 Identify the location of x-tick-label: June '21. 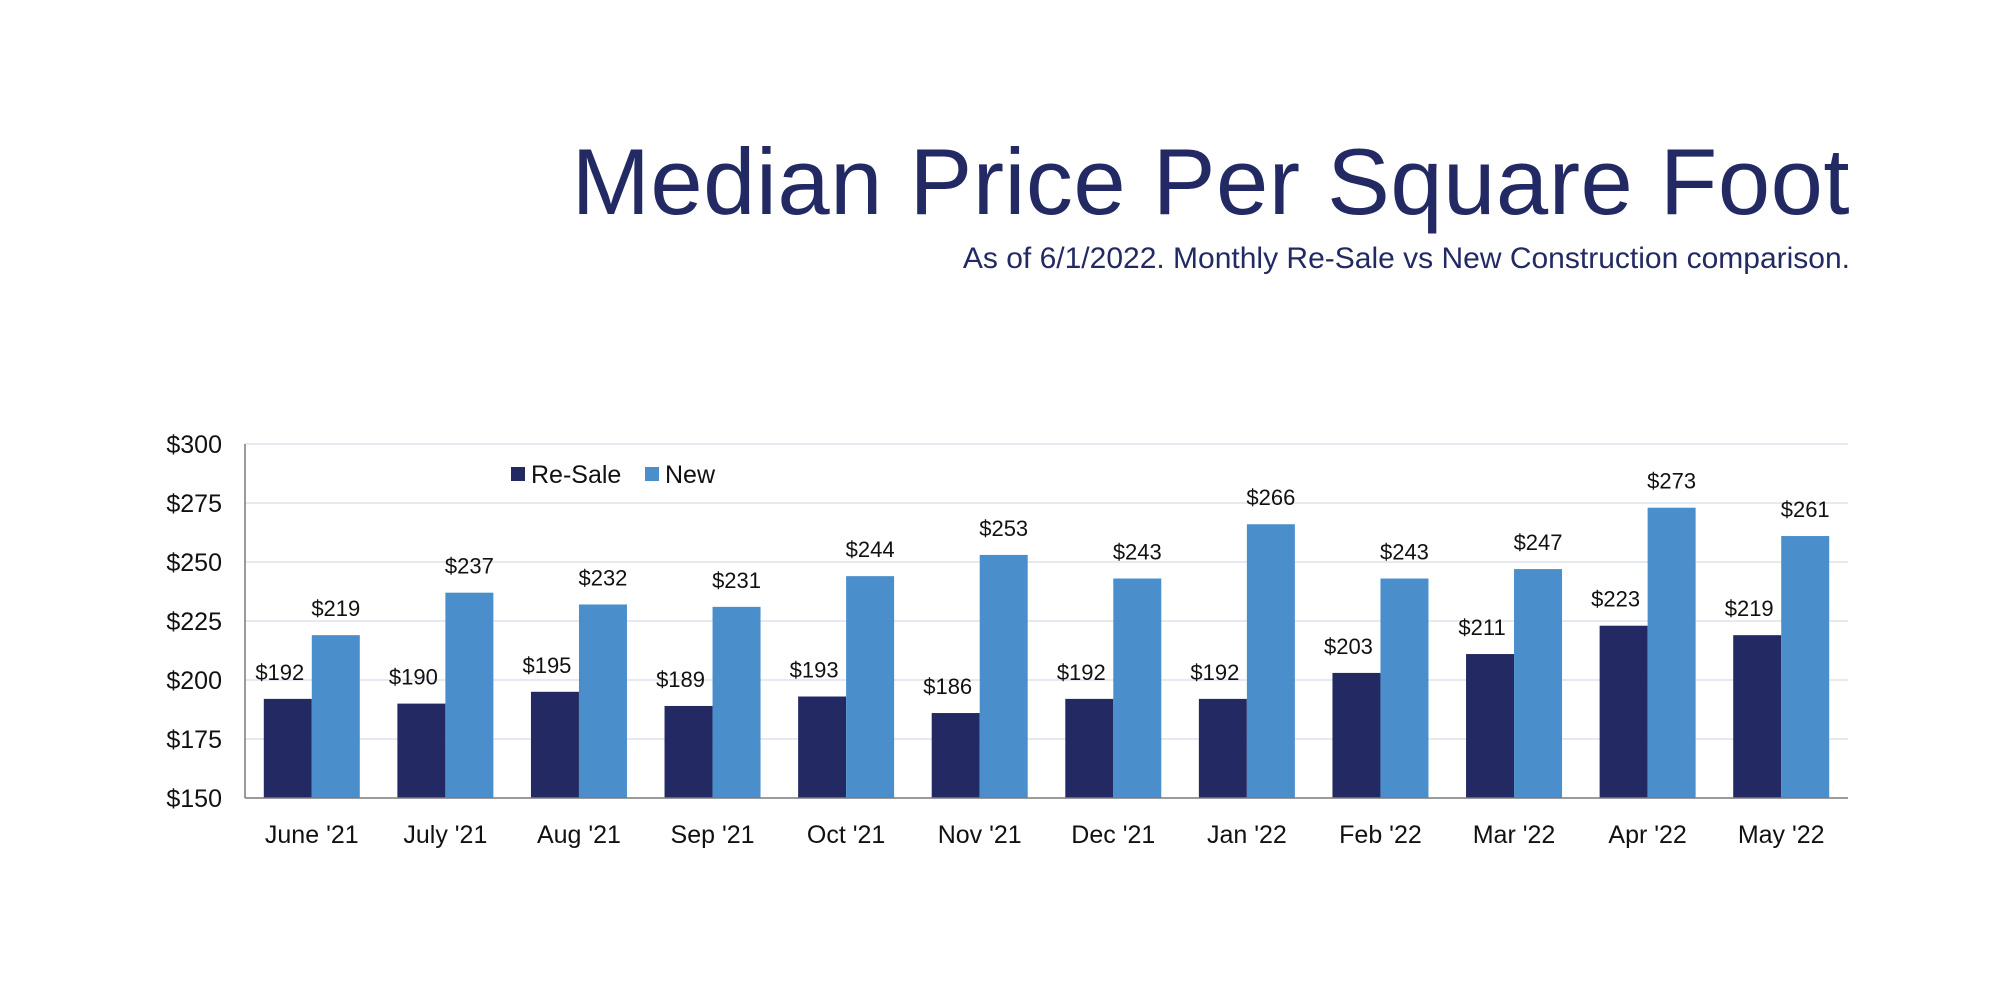
(312, 835).